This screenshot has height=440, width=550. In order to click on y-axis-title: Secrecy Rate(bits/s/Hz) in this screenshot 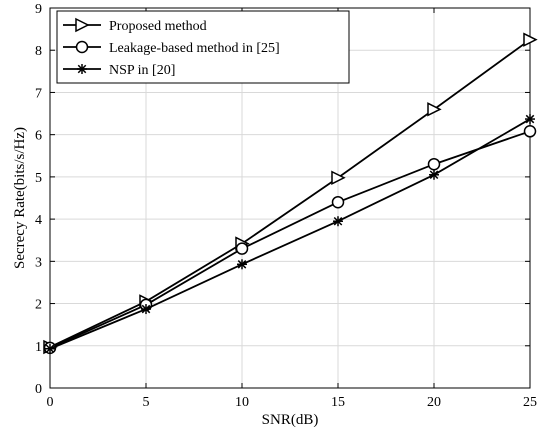, I will do `click(20, 198)`.